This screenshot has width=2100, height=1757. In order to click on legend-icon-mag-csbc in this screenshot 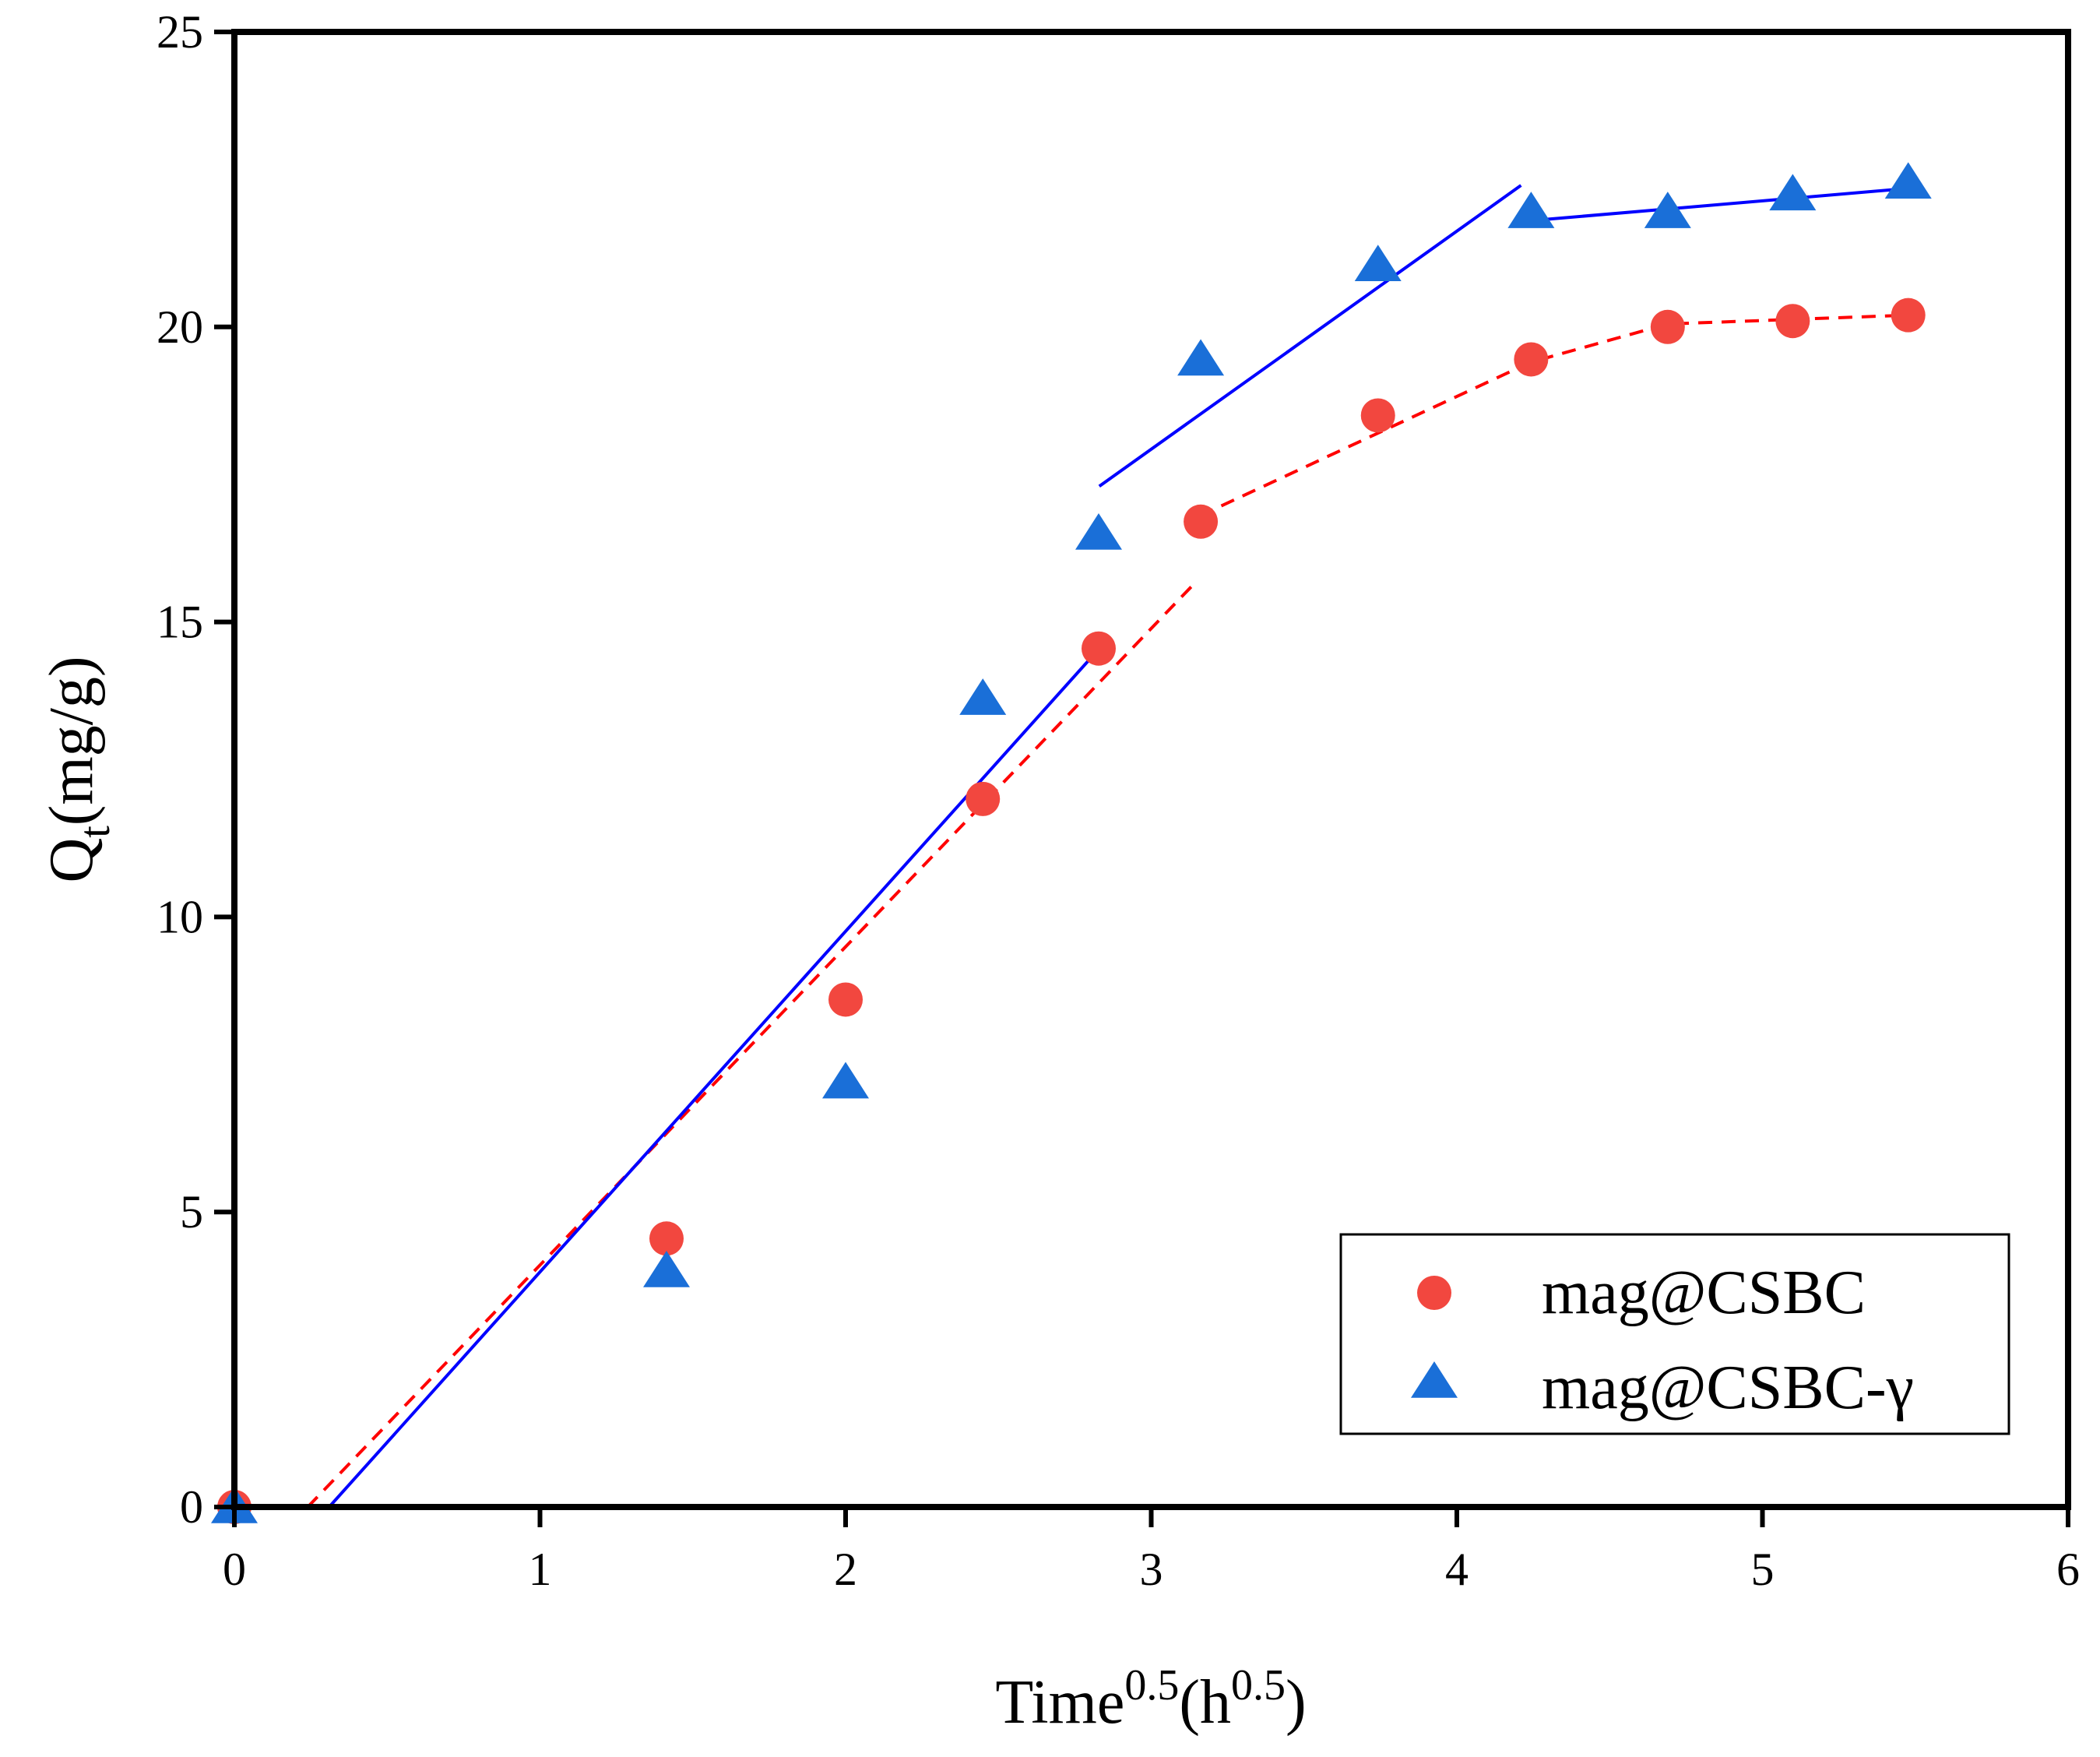, I will do `click(1434, 1293)`.